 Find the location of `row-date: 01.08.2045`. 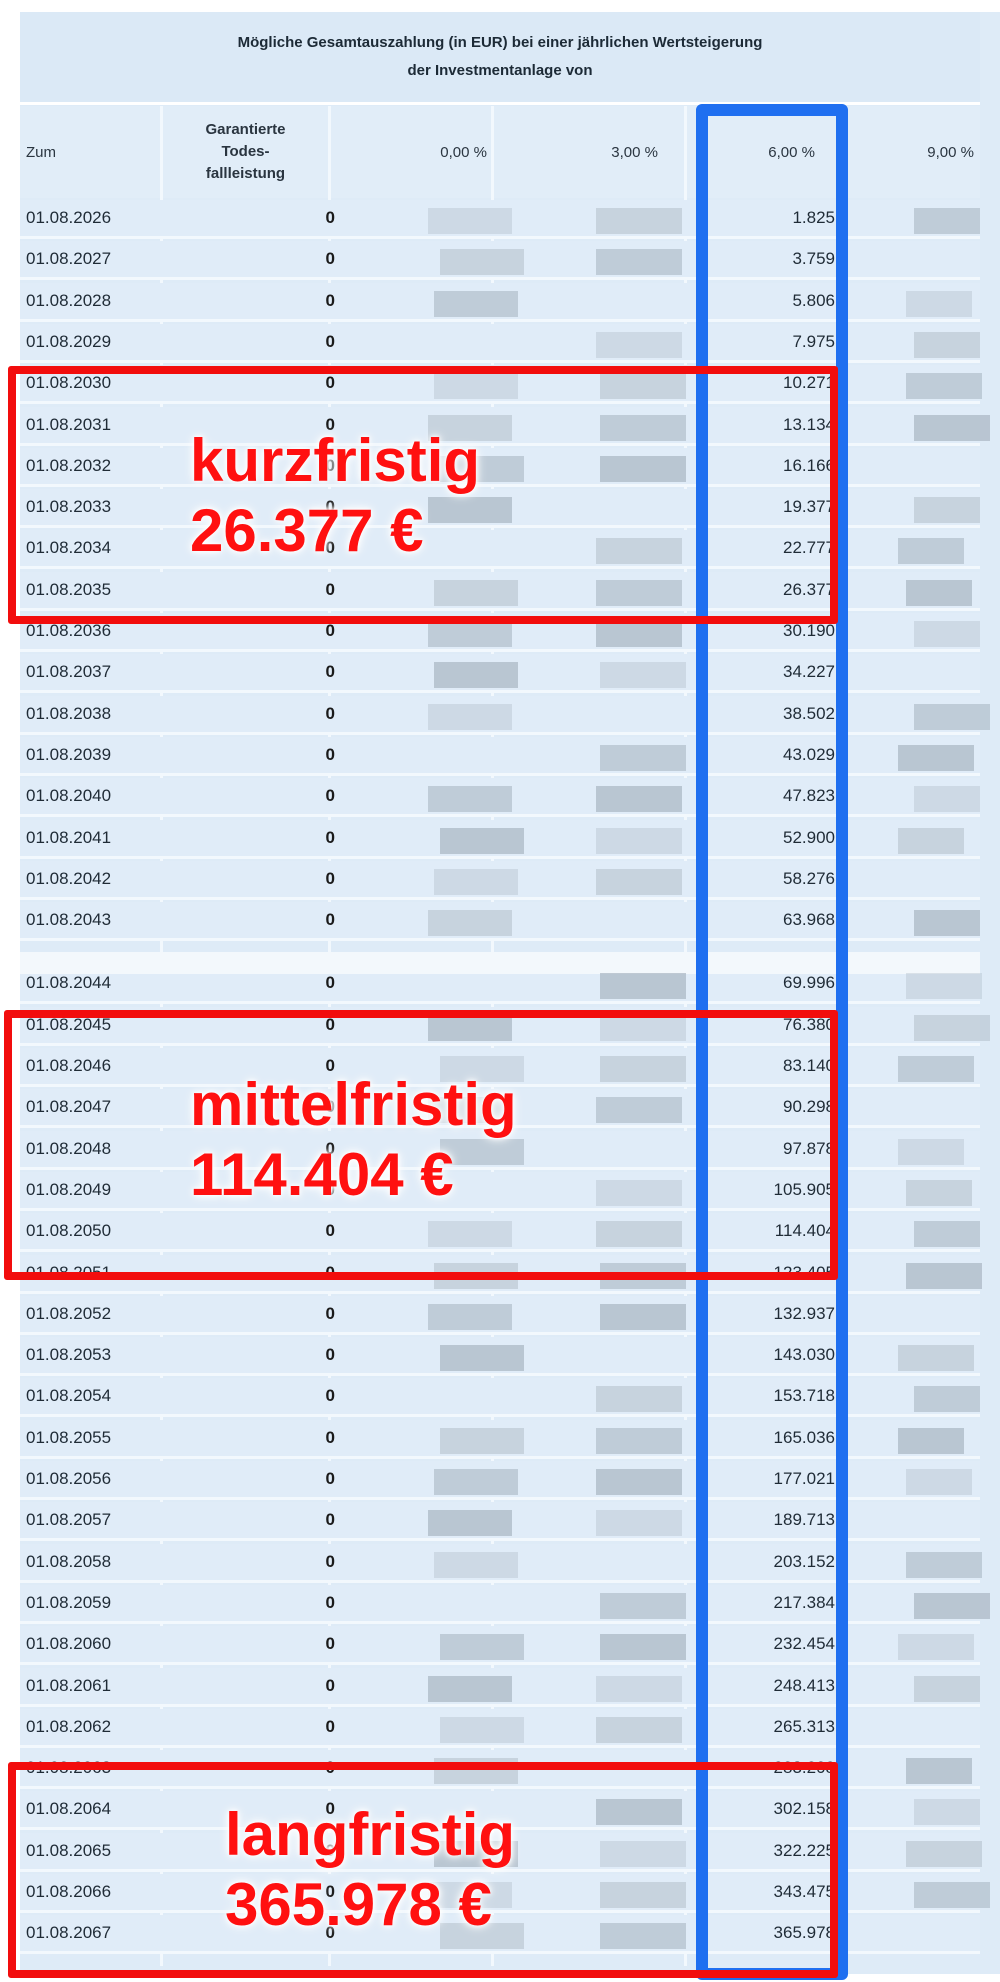

row-date: 01.08.2045 is located at coordinates (69, 1024).